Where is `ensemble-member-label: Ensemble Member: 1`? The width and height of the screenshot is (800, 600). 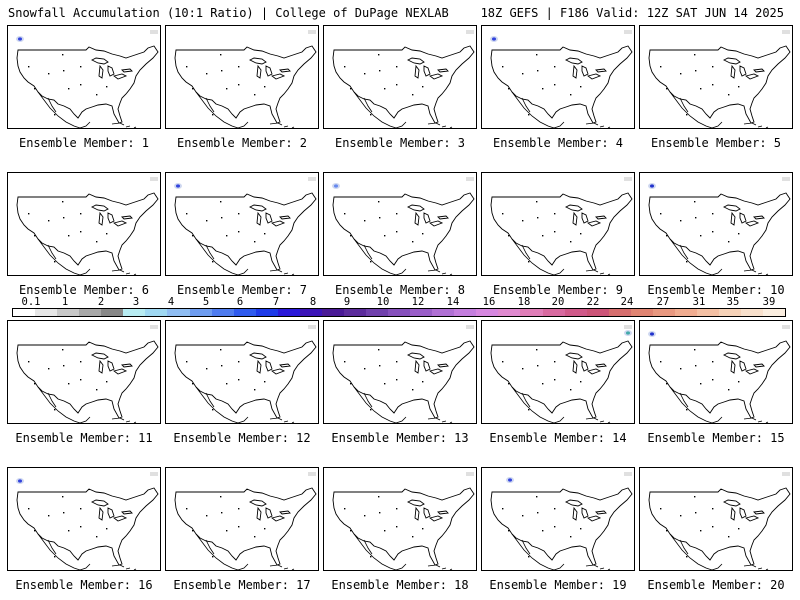 ensemble-member-label: Ensemble Member: 1 is located at coordinates (84, 143).